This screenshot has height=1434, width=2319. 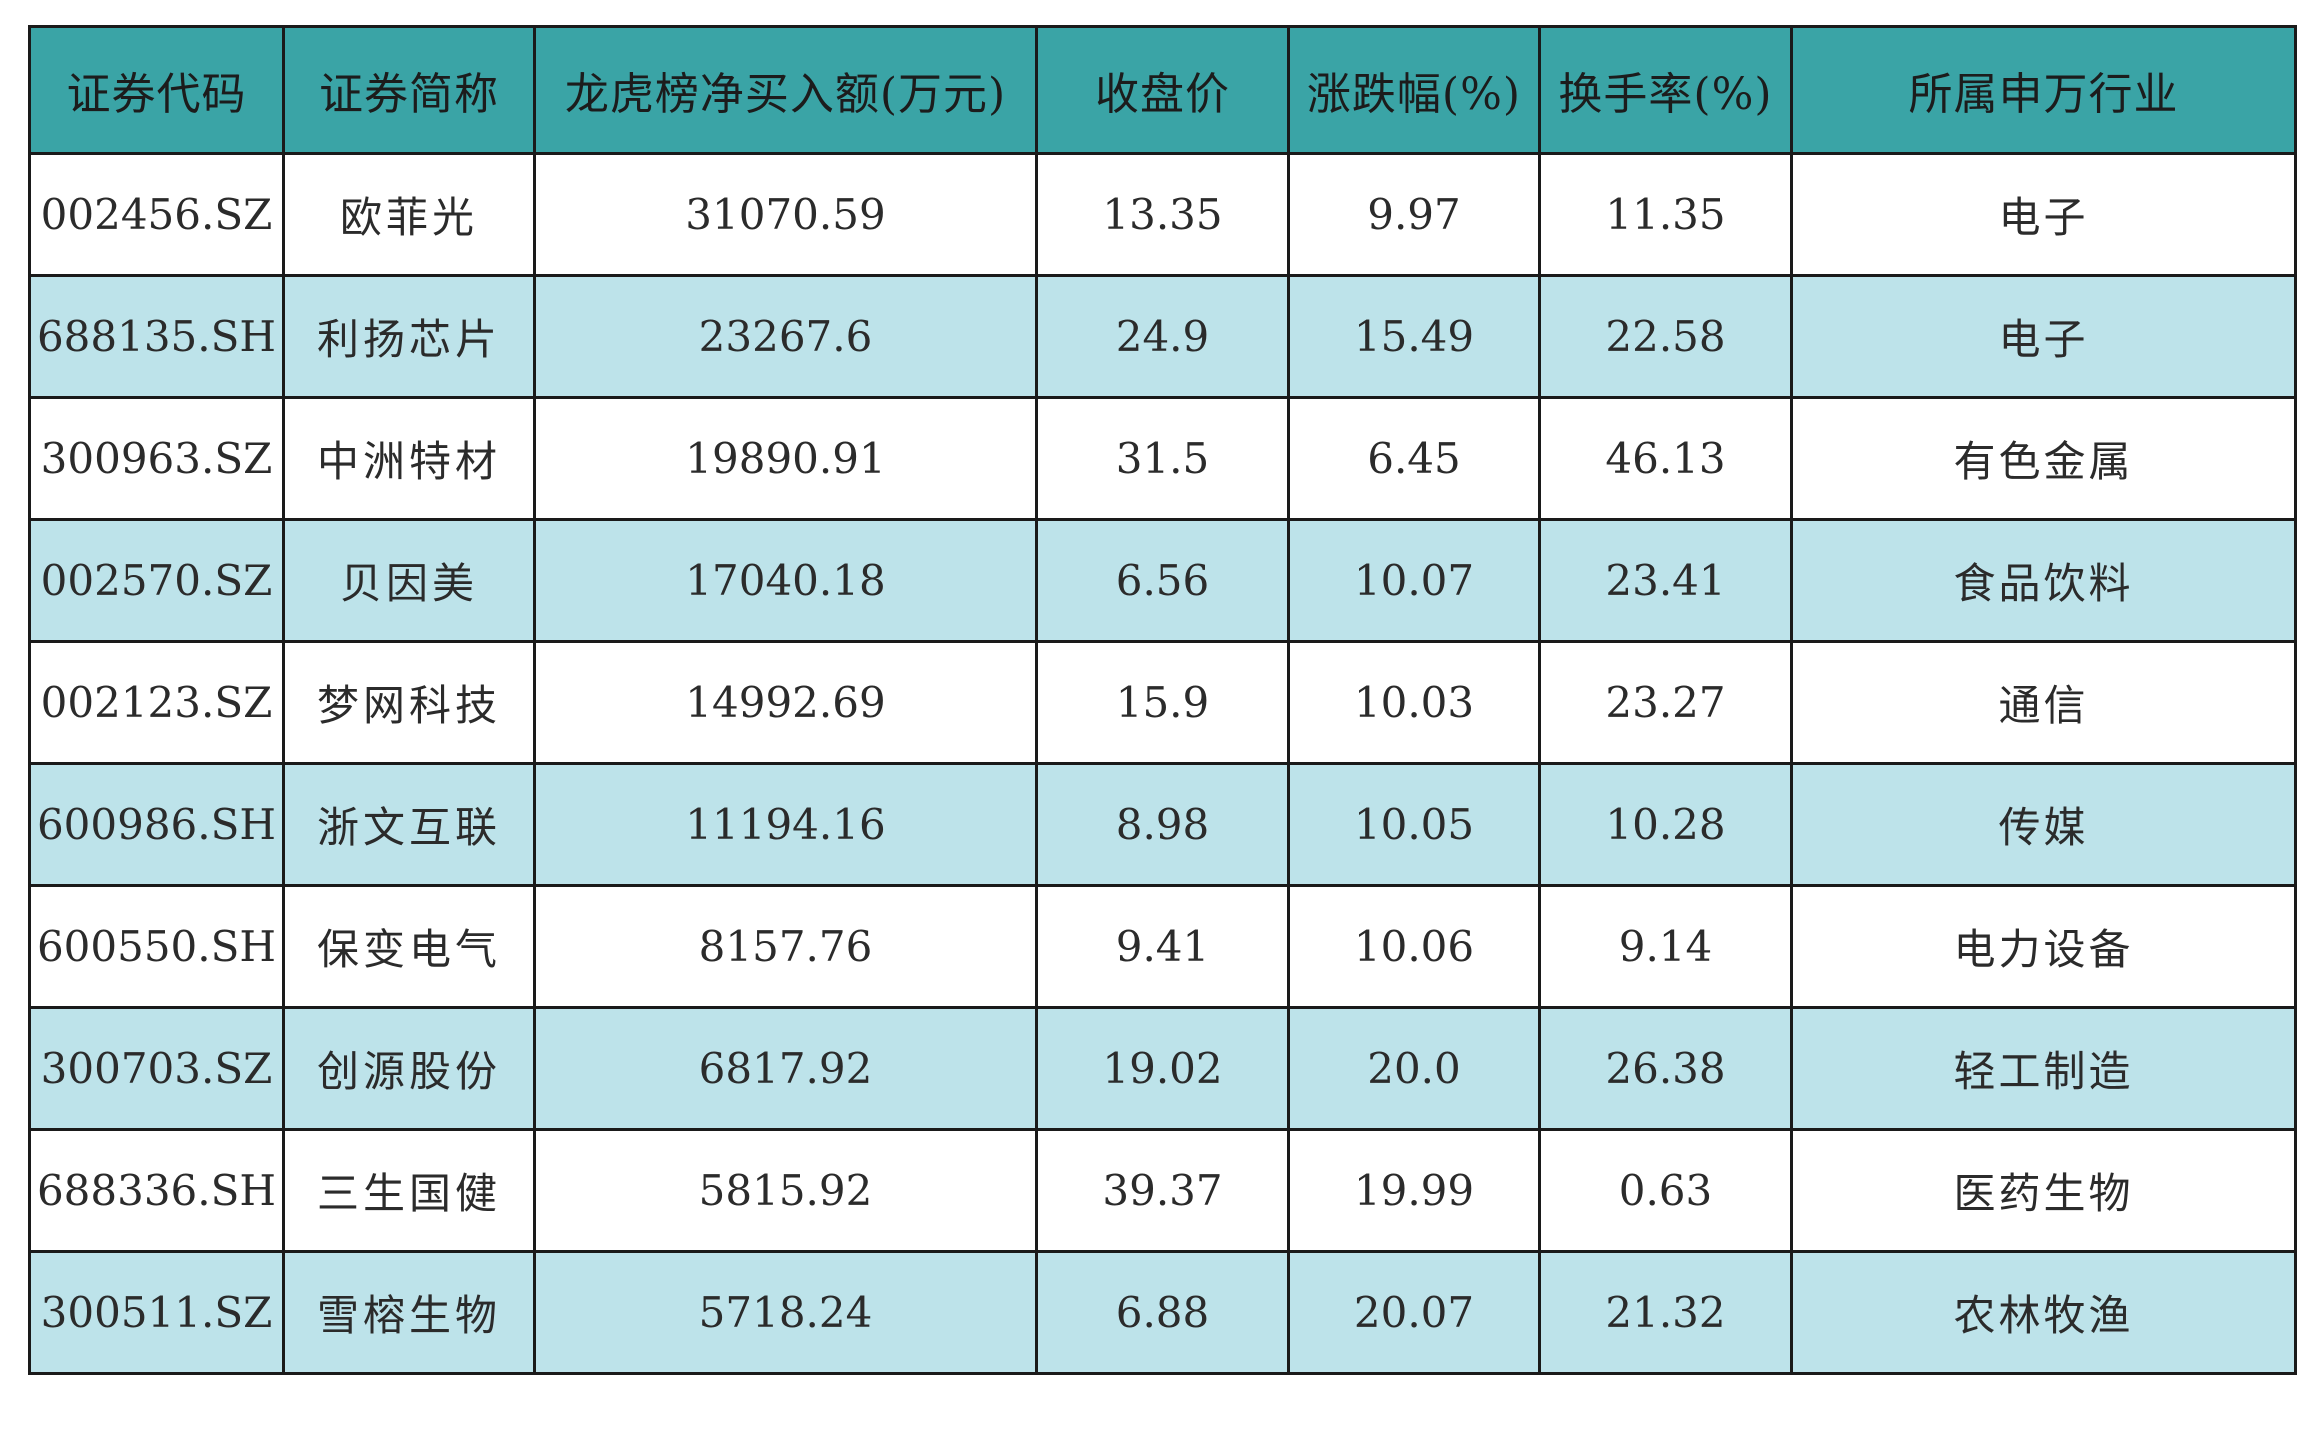 What do you see at coordinates (785, 580) in the screenshot?
I see `net-buy-amount-cell: 17040.18` at bounding box center [785, 580].